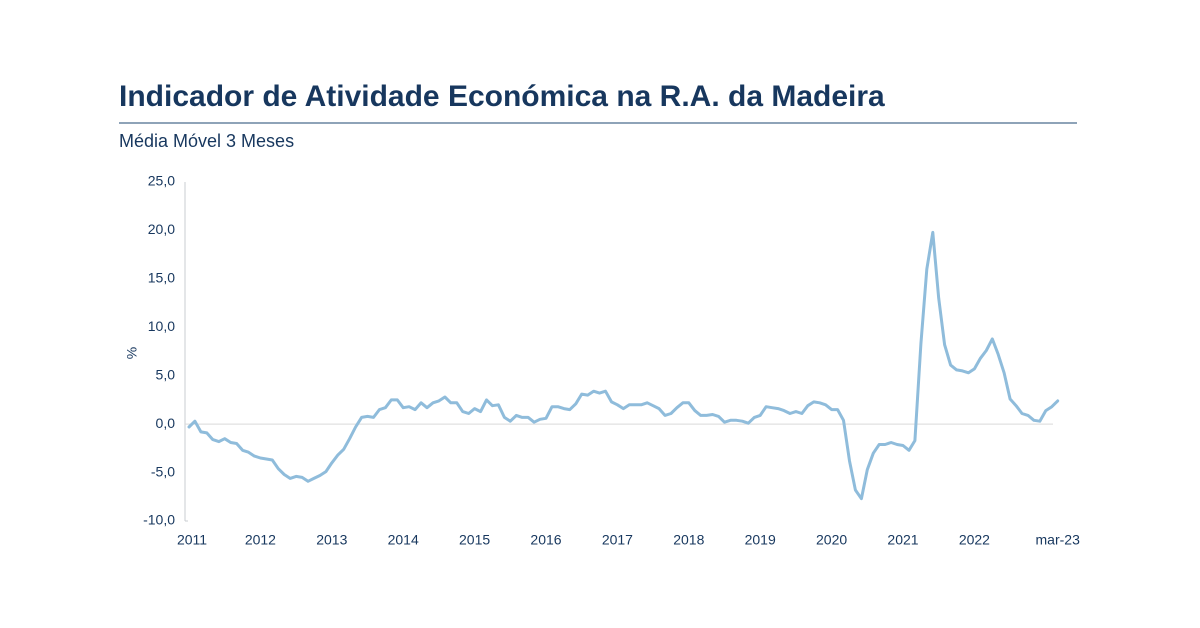 Image resolution: width=1200 pixels, height=628 pixels. I want to click on y-tick-label: 10,0, so click(161, 326).